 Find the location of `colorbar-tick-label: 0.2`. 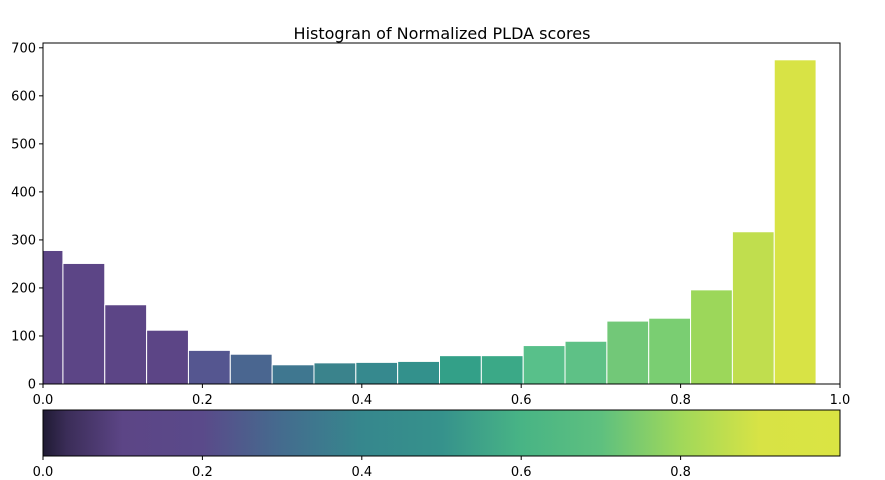

colorbar-tick-label: 0.2 is located at coordinates (202, 472).